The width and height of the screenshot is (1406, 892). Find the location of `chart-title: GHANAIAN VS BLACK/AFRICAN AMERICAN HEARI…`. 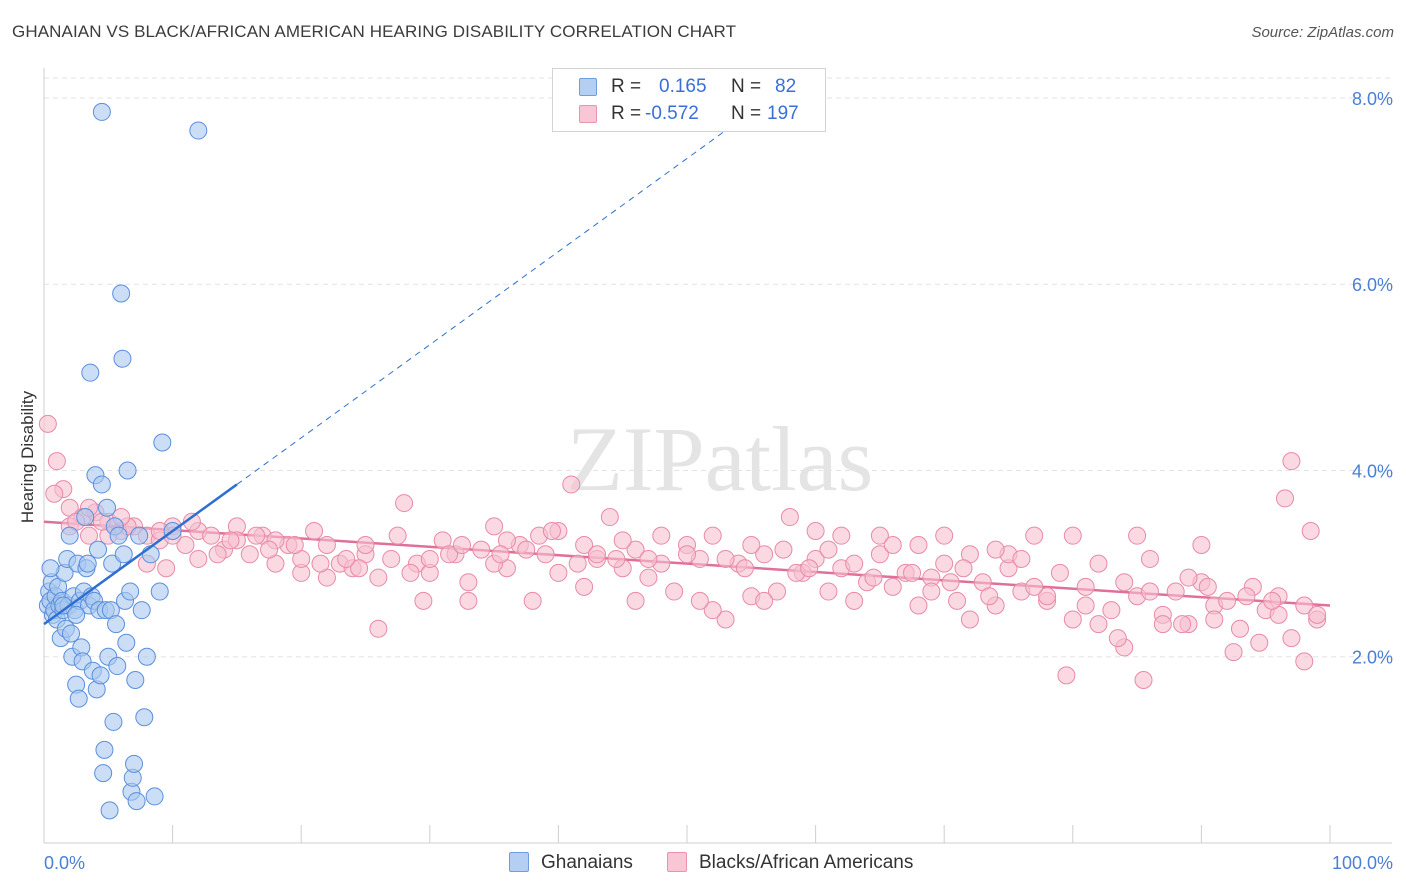

chart-title: GHANAIAN VS BLACK/AFRICAN AMERICAN HEARI… is located at coordinates (374, 31).